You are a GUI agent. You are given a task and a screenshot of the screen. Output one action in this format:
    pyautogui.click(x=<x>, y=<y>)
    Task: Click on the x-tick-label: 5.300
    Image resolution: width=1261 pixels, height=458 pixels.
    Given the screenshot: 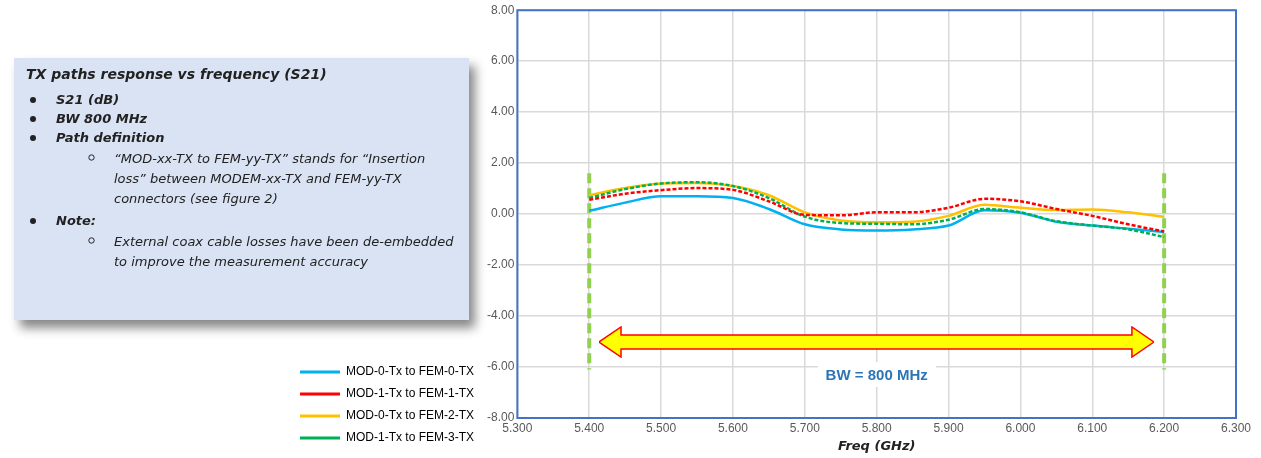 What is the action you would take?
    pyautogui.click(x=517, y=427)
    